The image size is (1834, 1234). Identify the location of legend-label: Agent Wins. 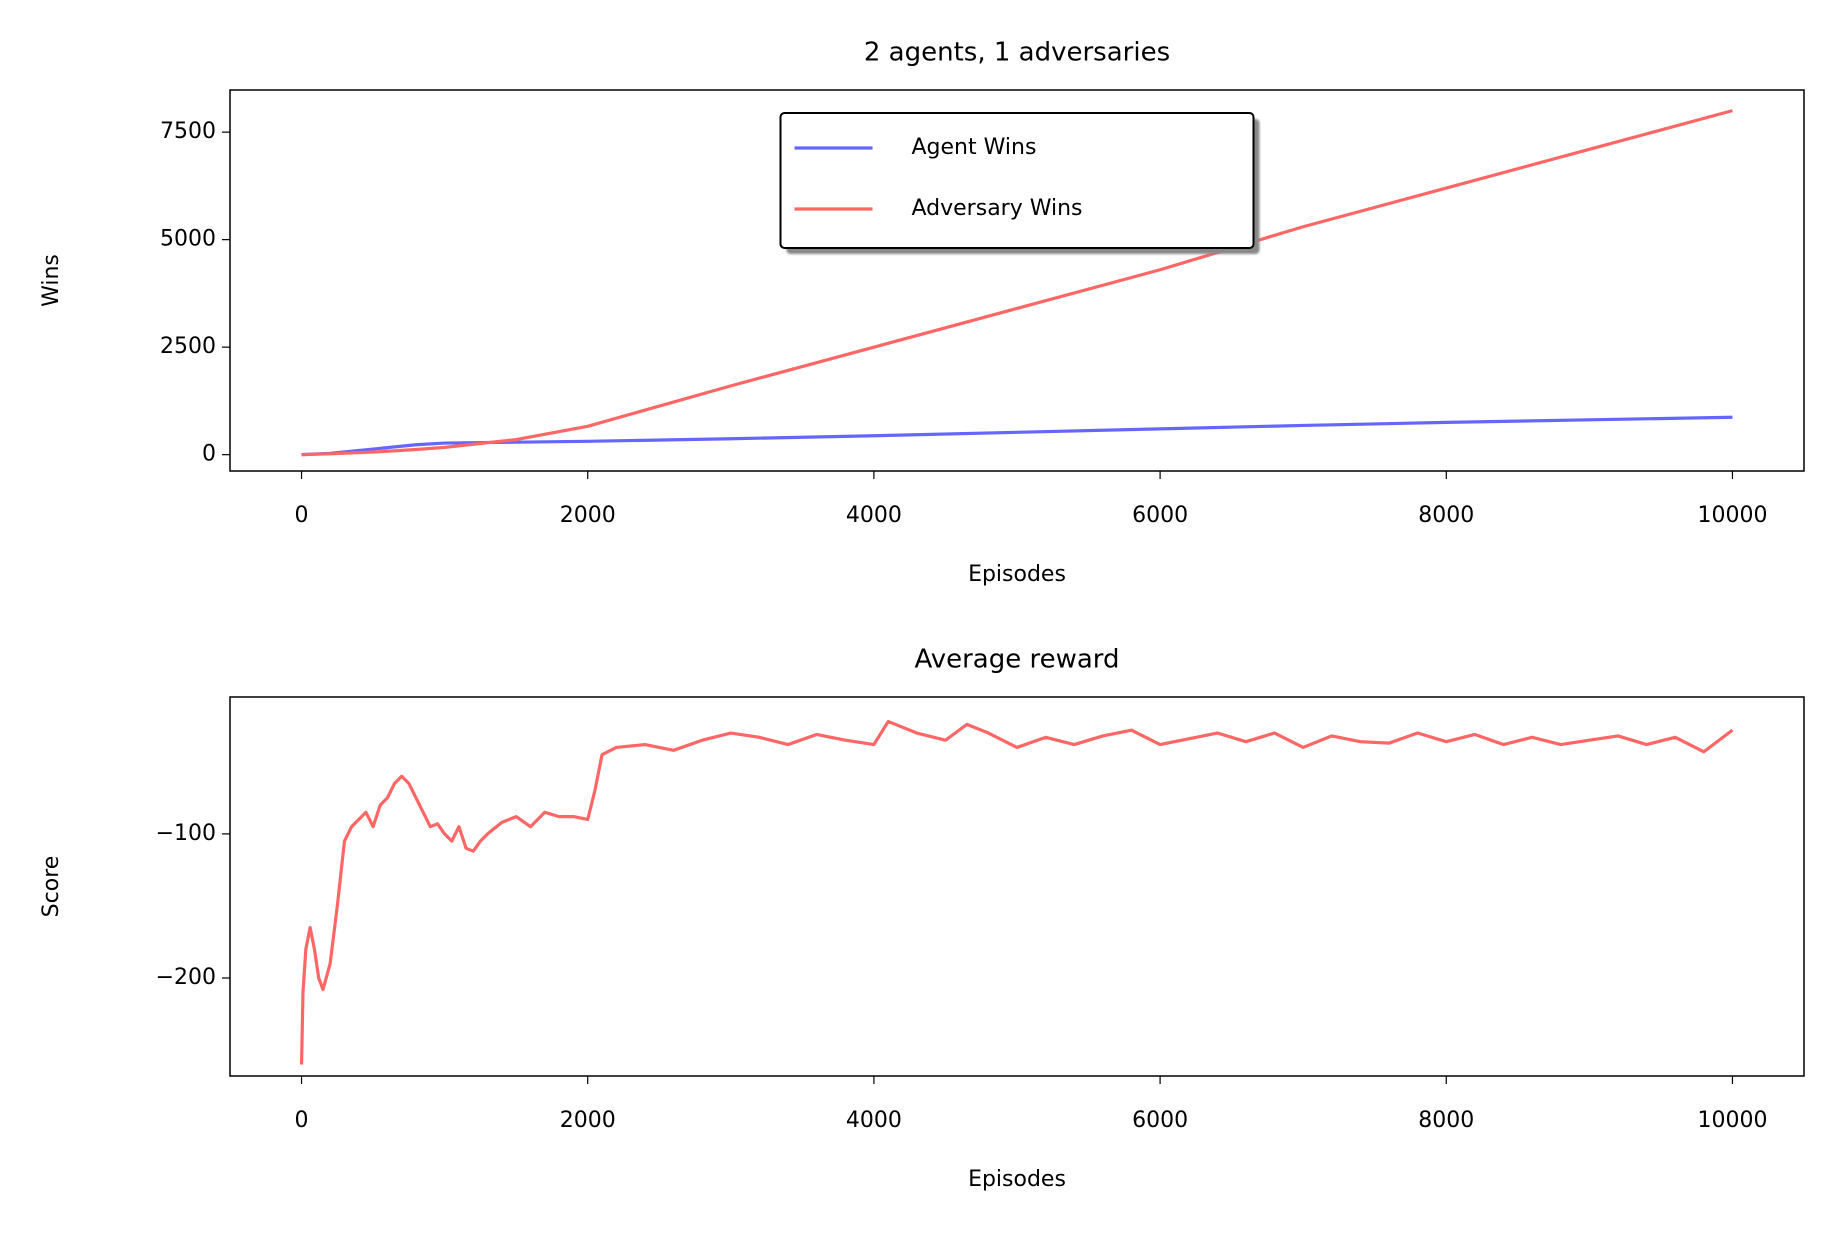
(974, 147).